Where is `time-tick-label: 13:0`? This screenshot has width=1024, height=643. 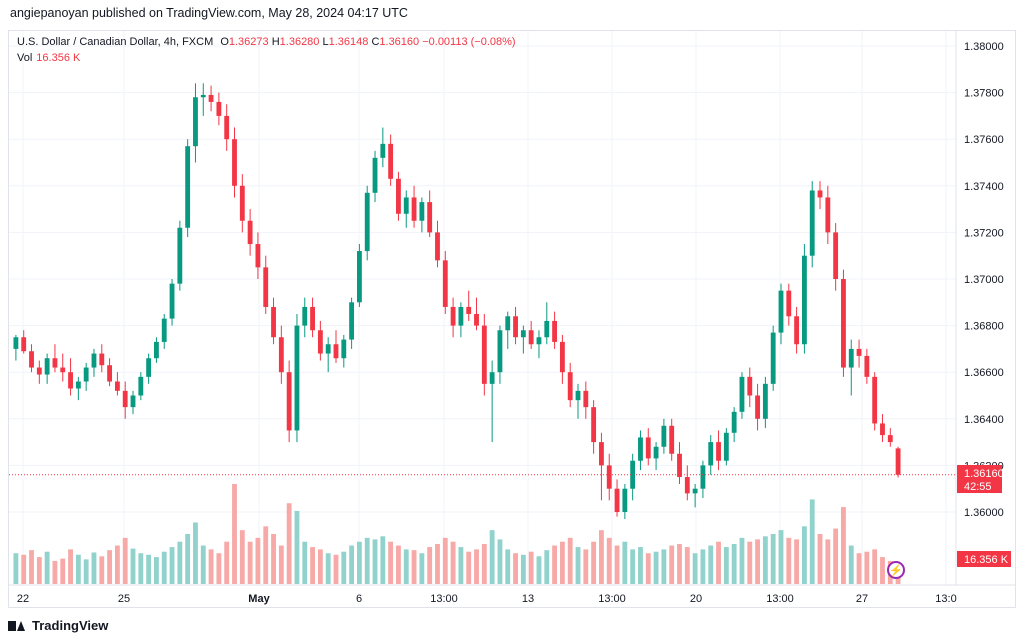
time-tick-label: 13:0 is located at coordinates (945, 599).